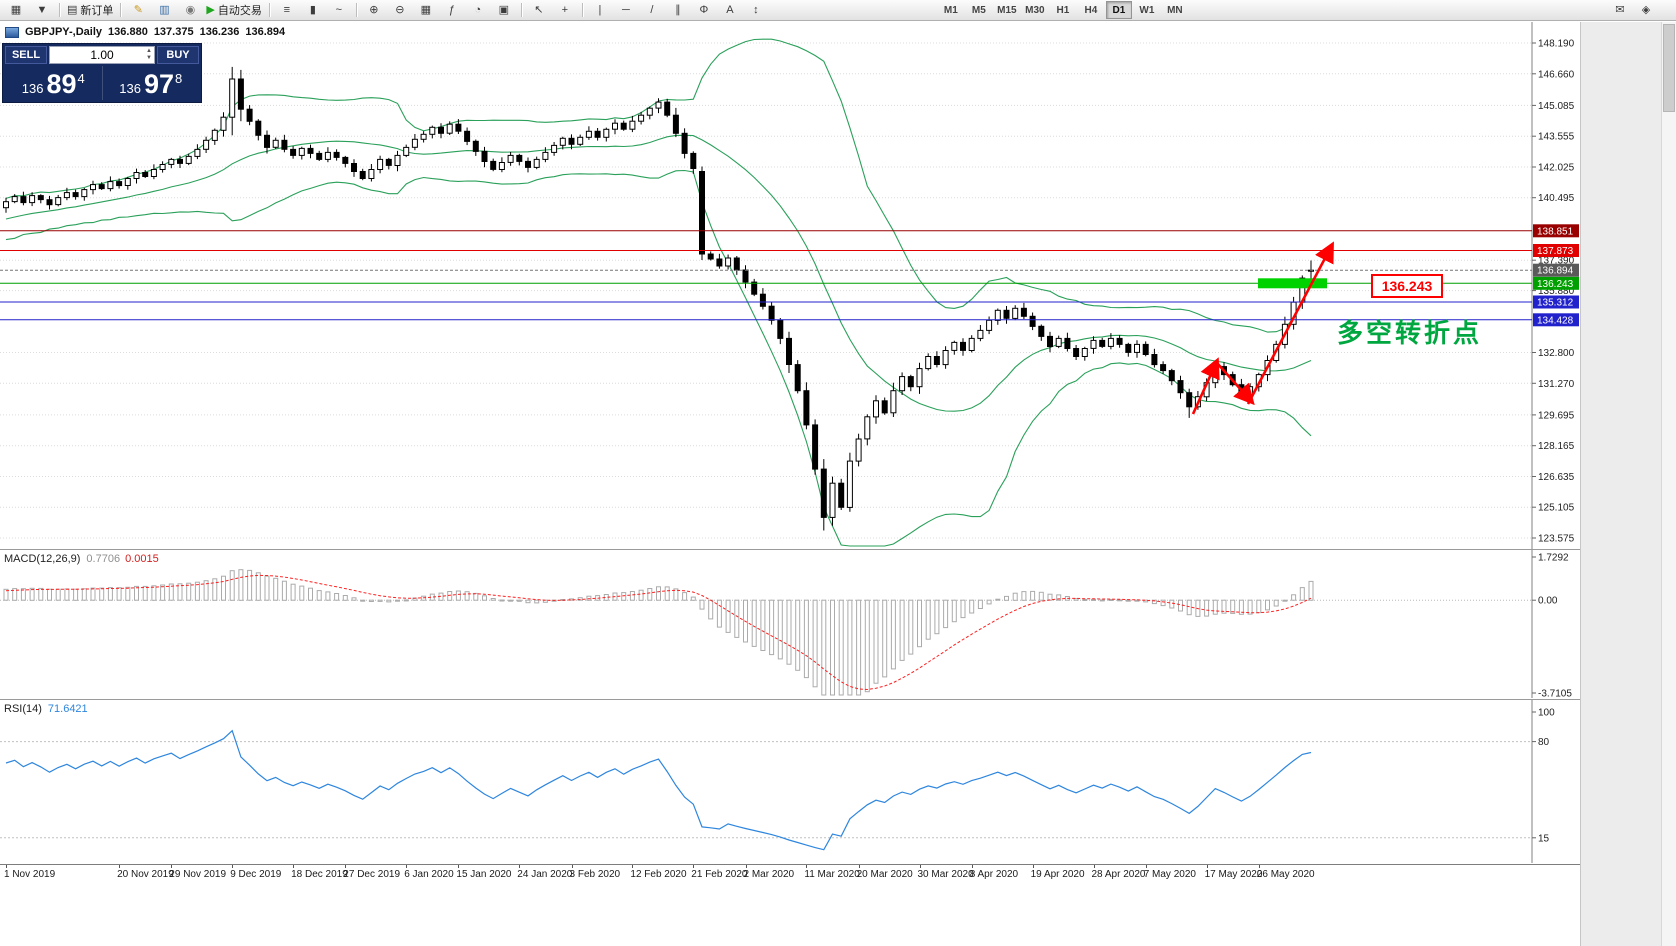 Image resolution: width=1676 pixels, height=946 pixels. What do you see at coordinates (173, 32) in the screenshot?
I see `ohlc-high: 137.375` at bounding box center [173, 32].